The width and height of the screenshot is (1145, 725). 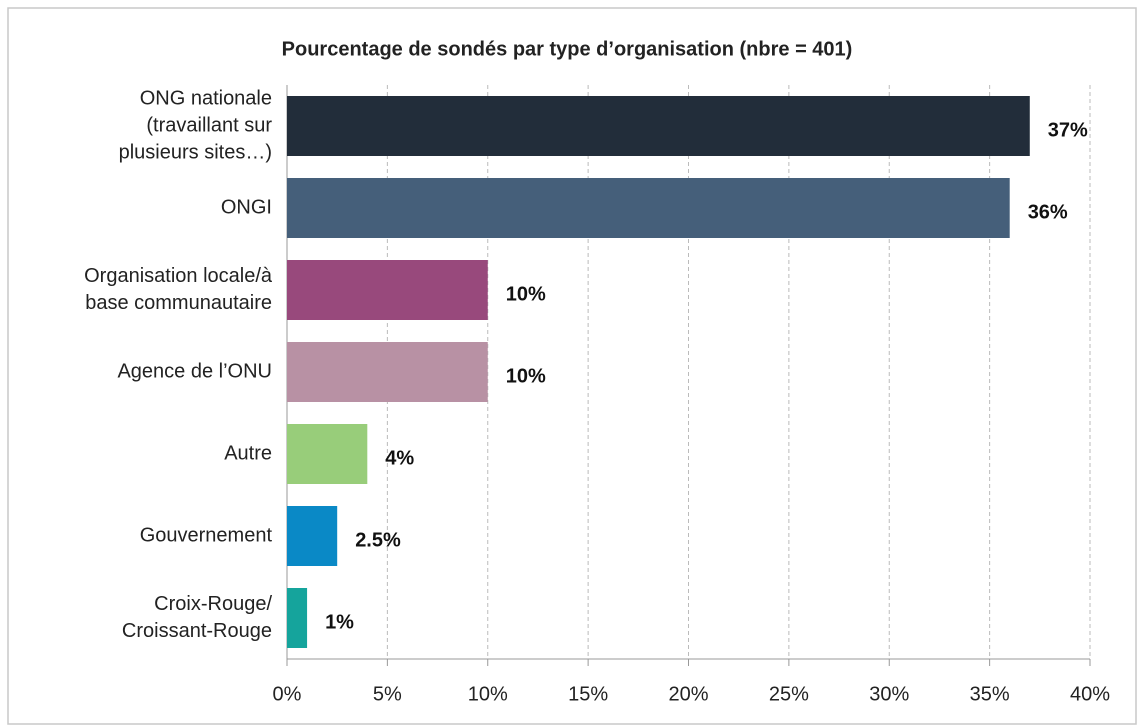 I want to click on y-tick-label: Agence de l’ONU, so click(x=194, y=371).